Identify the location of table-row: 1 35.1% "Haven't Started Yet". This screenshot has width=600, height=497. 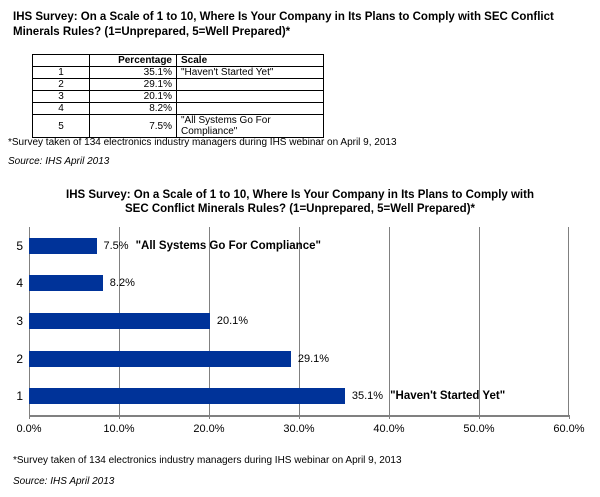
(178, 72).